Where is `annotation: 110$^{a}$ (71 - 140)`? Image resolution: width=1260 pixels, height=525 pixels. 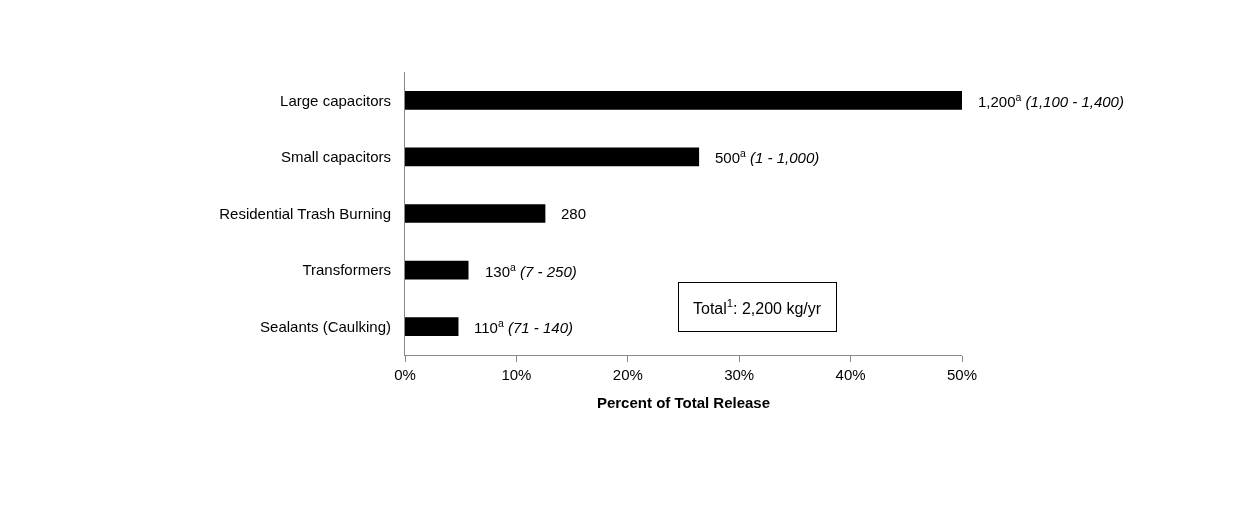 annotation: 110$^{a}$ (71 - 140) is located at coordinates (523, 327).